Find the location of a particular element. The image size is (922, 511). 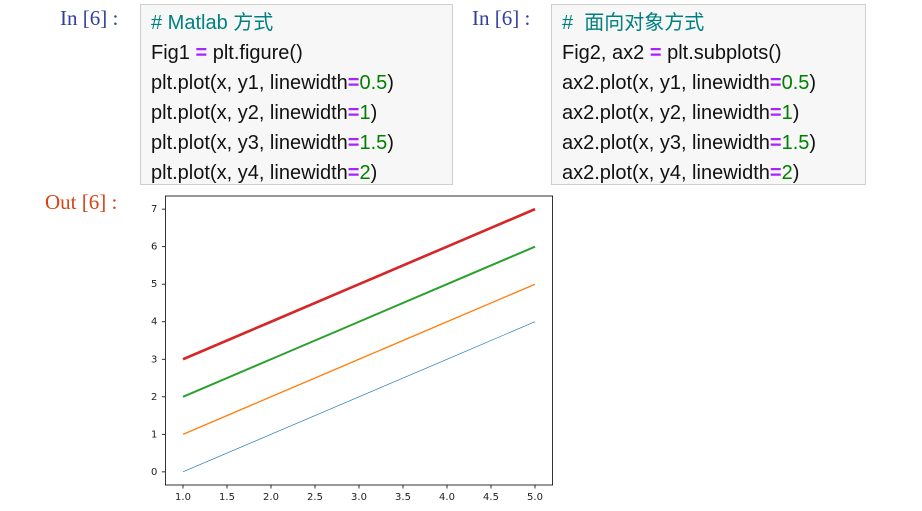

x-tick-label: 3.5 is located at coordinates (403, 497).